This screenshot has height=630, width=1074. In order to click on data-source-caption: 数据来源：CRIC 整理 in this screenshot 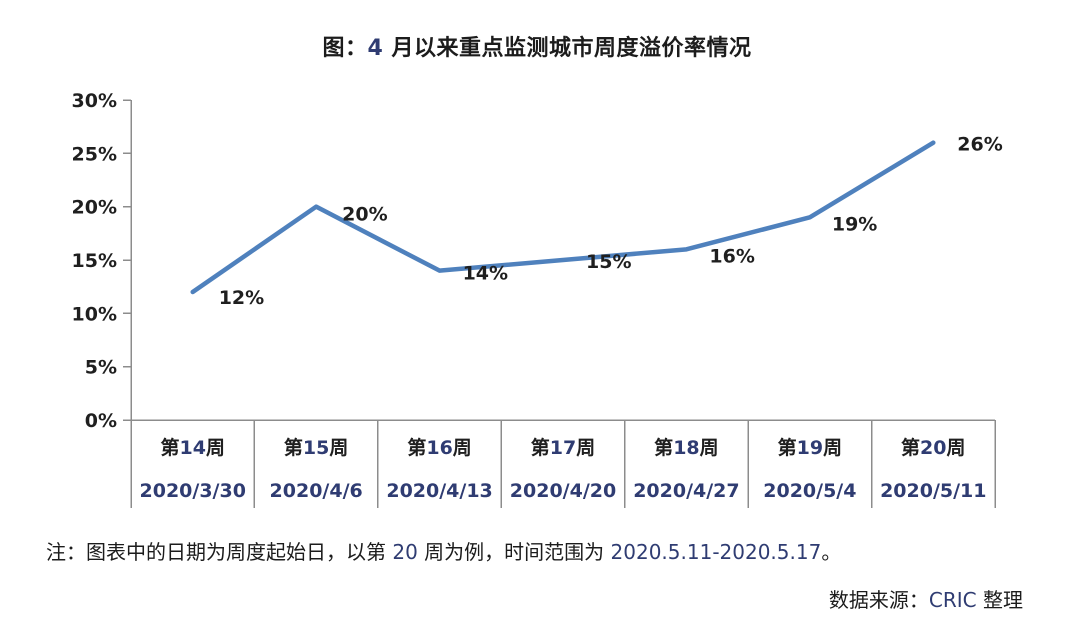, I will do `click(925, 600)`.